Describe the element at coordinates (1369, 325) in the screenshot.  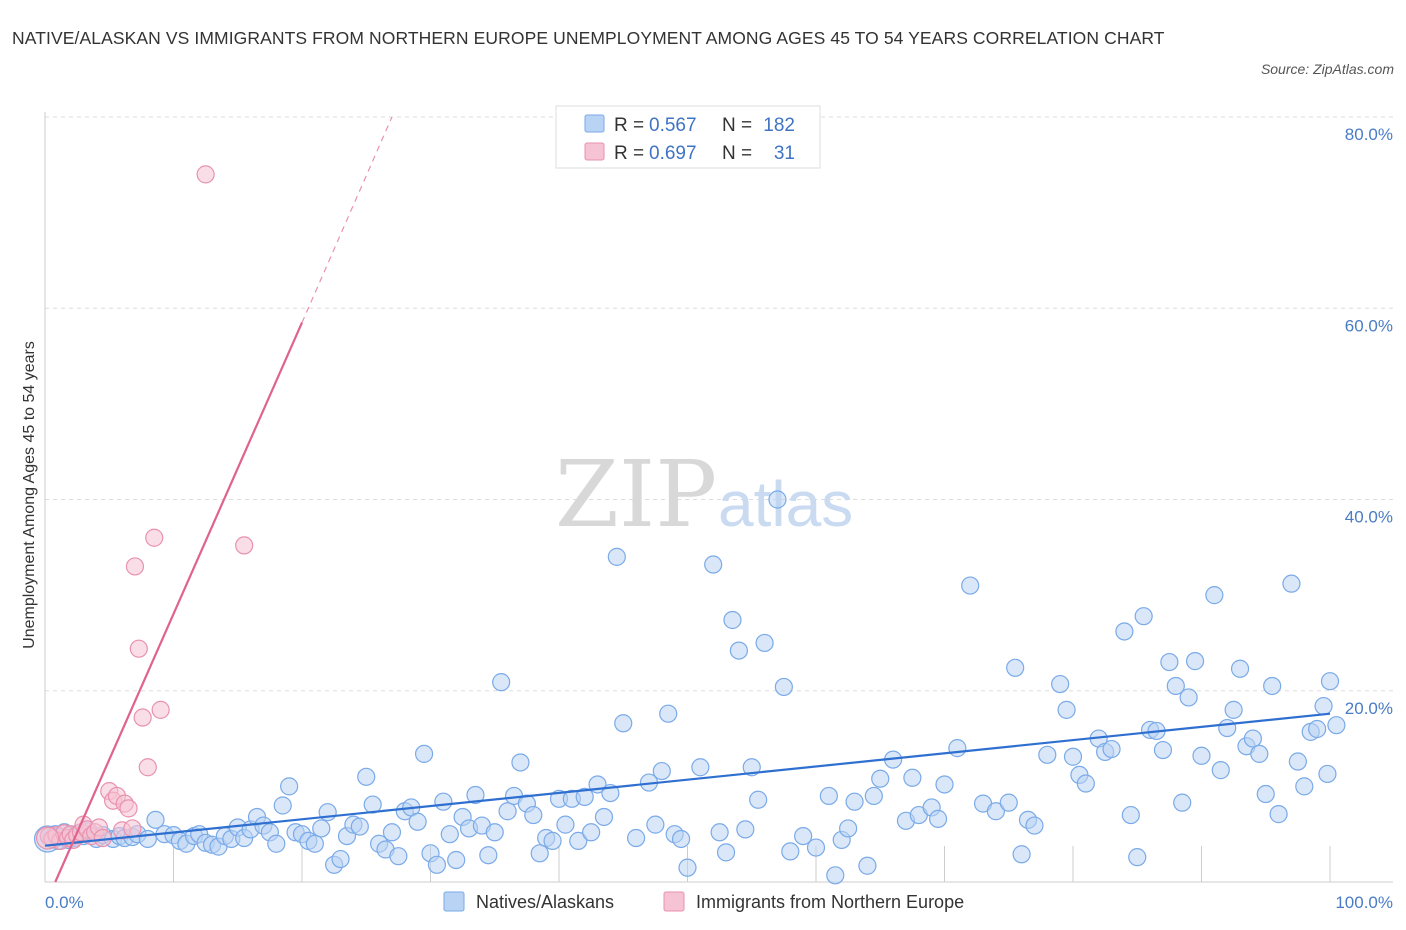
I see `y-tick-label-2: 60.0%` at that location.